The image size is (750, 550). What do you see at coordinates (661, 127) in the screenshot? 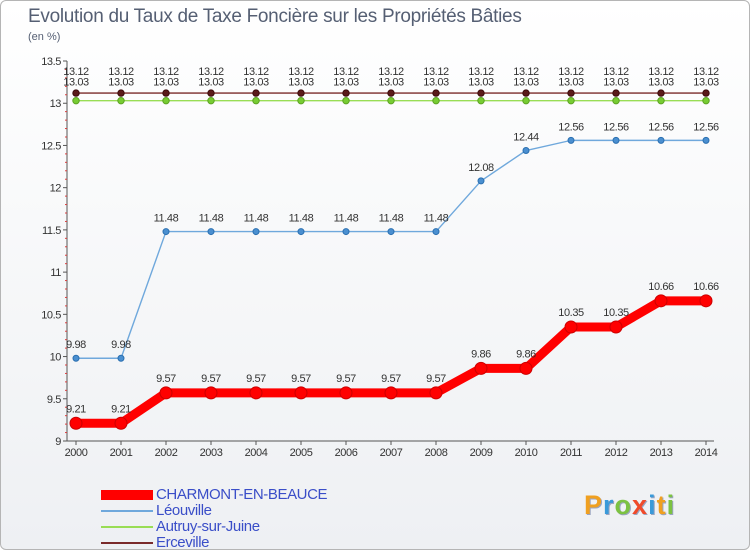
I see `data-label: 12.56` at bounding box center [661, 127].